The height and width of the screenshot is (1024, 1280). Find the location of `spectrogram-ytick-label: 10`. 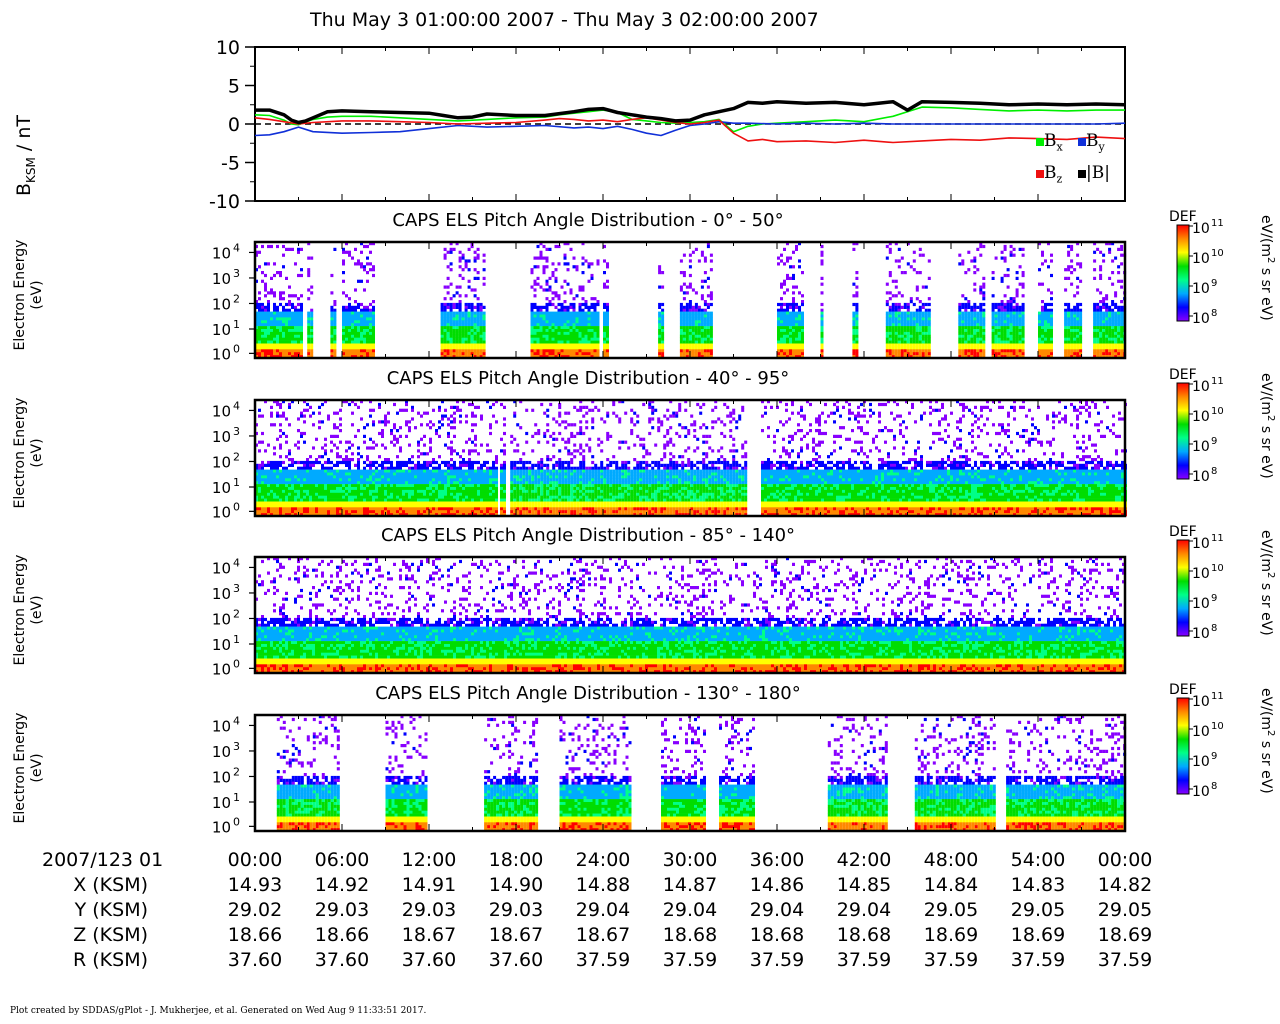

spectrogram-ytick-label: 10 is located at coordinates (221, 304).